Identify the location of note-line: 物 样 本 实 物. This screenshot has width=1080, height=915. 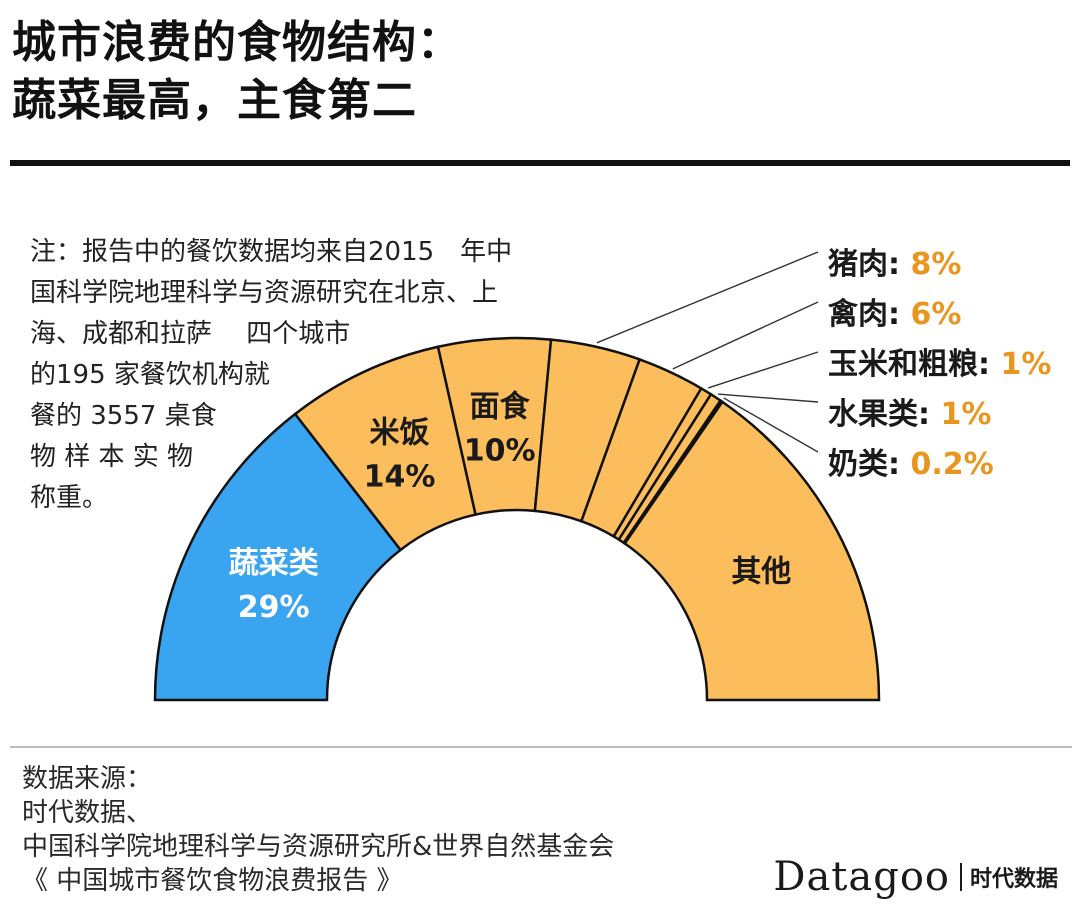
(112, 457).